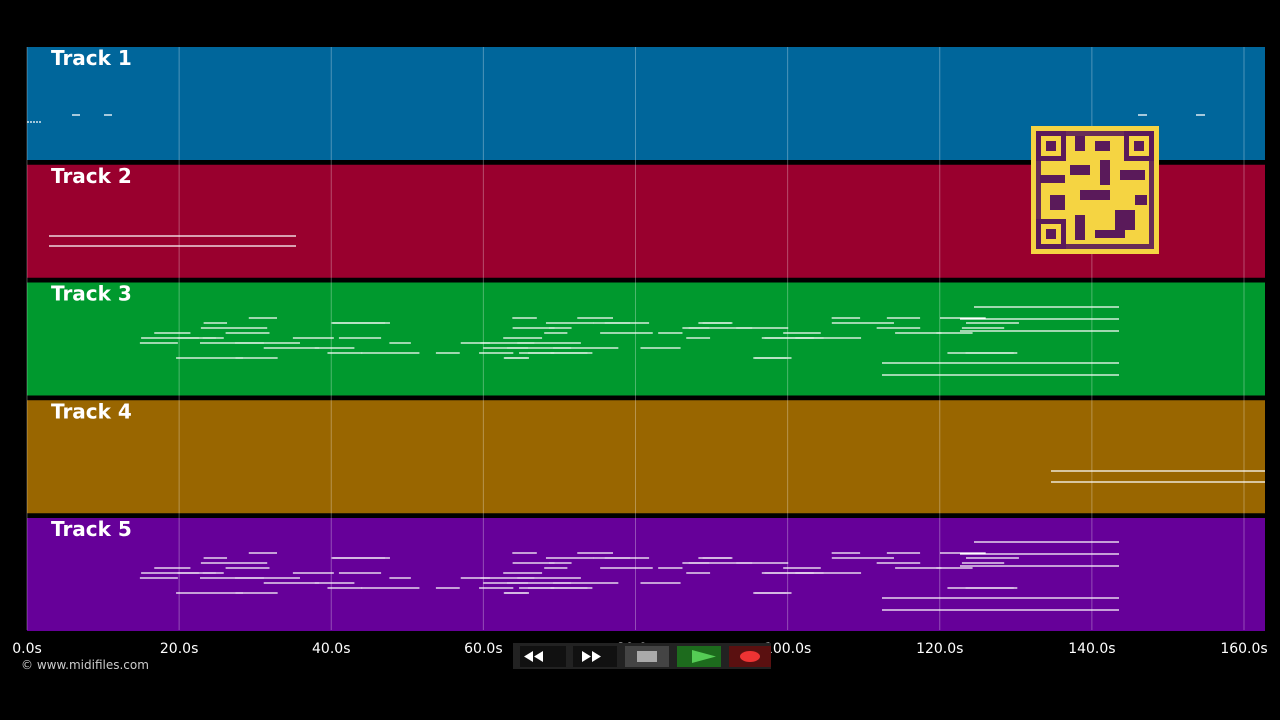  Describe the element at coordinates (91, 176) in the screenshot. I see `track-name: Track 2` at that location.